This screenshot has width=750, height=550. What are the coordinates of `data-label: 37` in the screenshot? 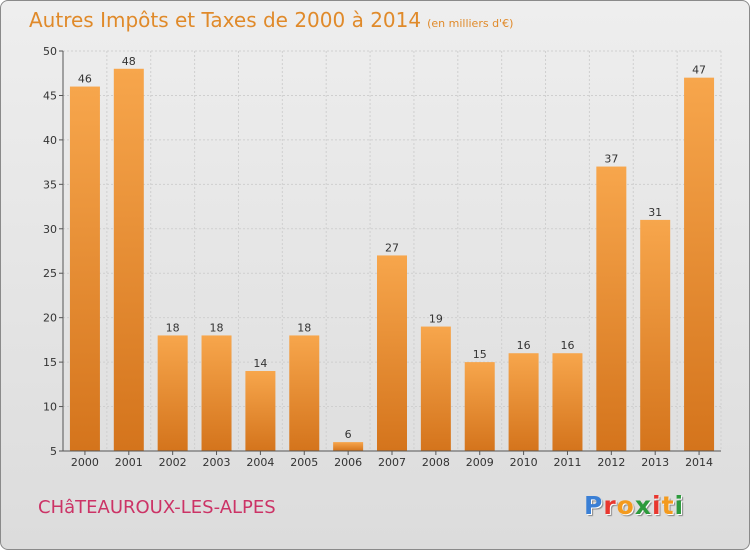 It's located at (611, 159).